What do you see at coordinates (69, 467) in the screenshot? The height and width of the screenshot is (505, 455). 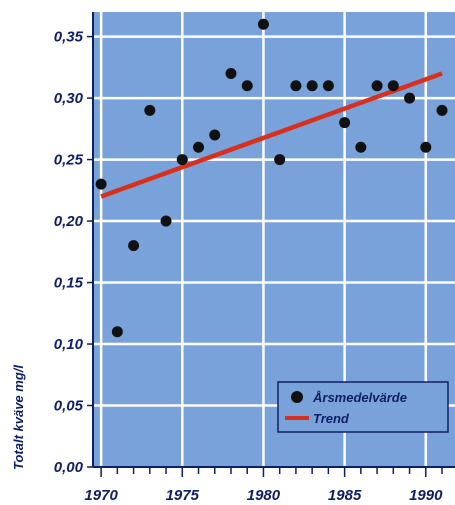 I see `y-tick-label: 0,00` at bounding box center [69, 467].